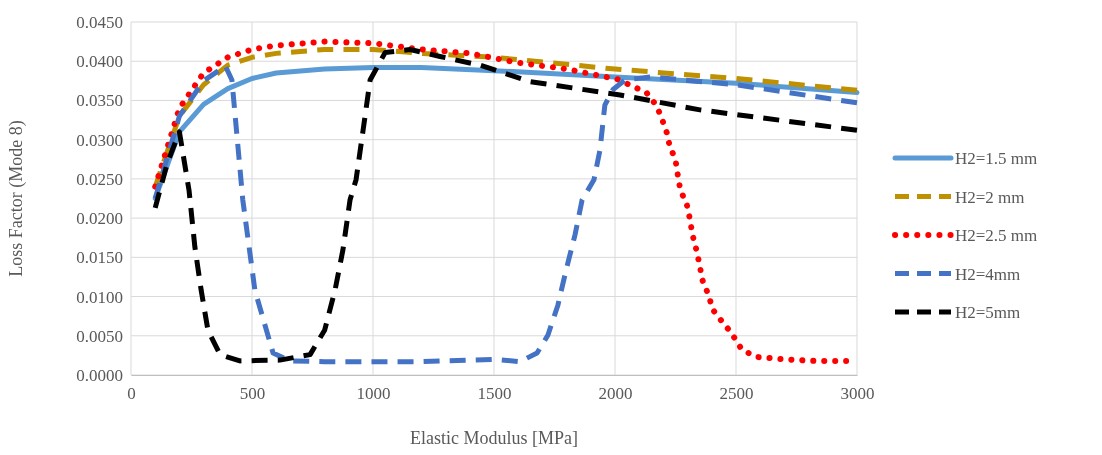  I want to click on y-tick-label: 0.0450, so click(99, 22).